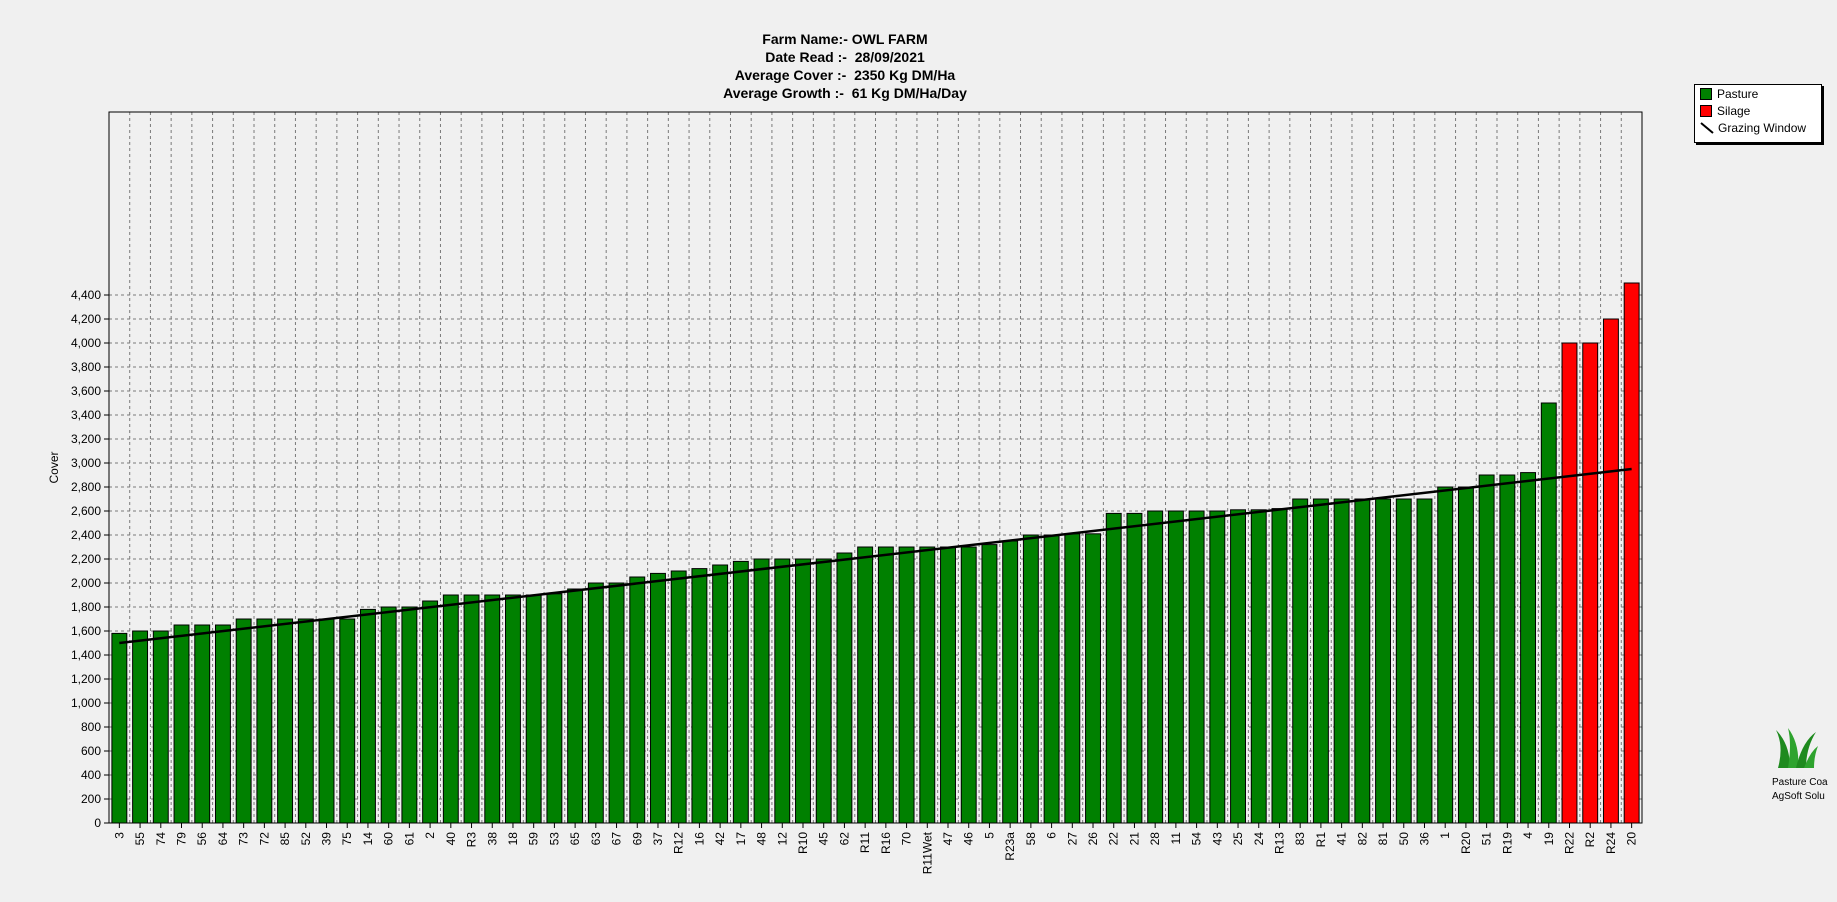  Describe the element at coordinates (86, 391) in the screenshot. I see `y-tick-label: 3,600` at that location.